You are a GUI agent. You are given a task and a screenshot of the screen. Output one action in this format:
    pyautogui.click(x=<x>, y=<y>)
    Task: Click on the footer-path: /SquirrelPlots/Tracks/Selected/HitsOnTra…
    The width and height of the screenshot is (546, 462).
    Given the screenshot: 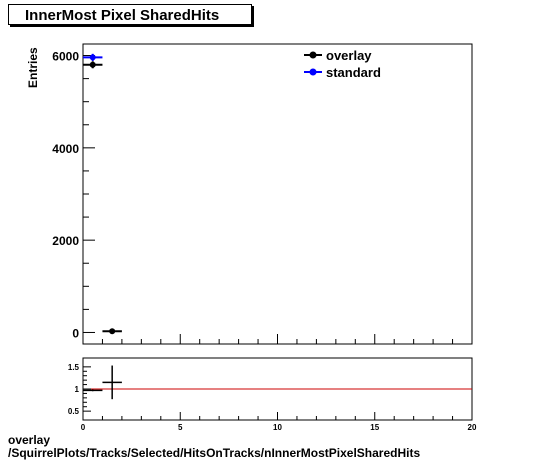 What is the action you would take?
    pyautogui.click(x=214, y=453)
    